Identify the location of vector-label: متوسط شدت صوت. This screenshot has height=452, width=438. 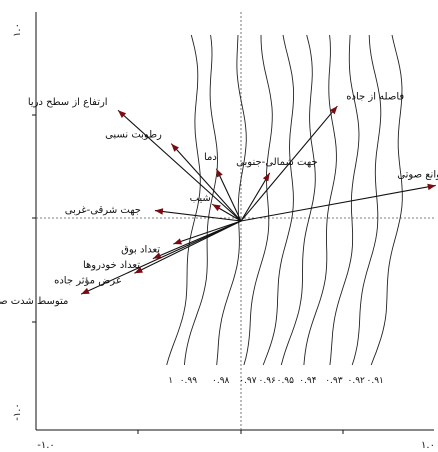
(34, 301).